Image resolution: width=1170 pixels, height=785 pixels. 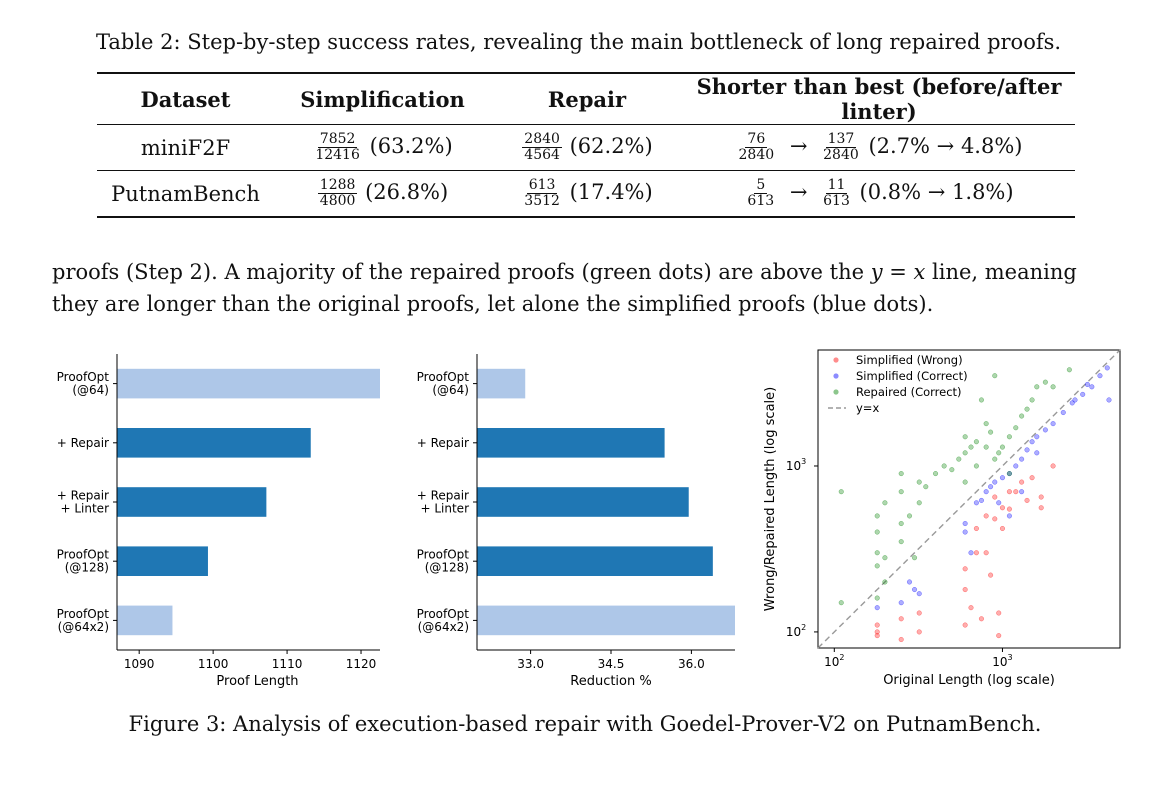 I want to click on scatter-xtick-label: 102, so click(x=834, y=661).